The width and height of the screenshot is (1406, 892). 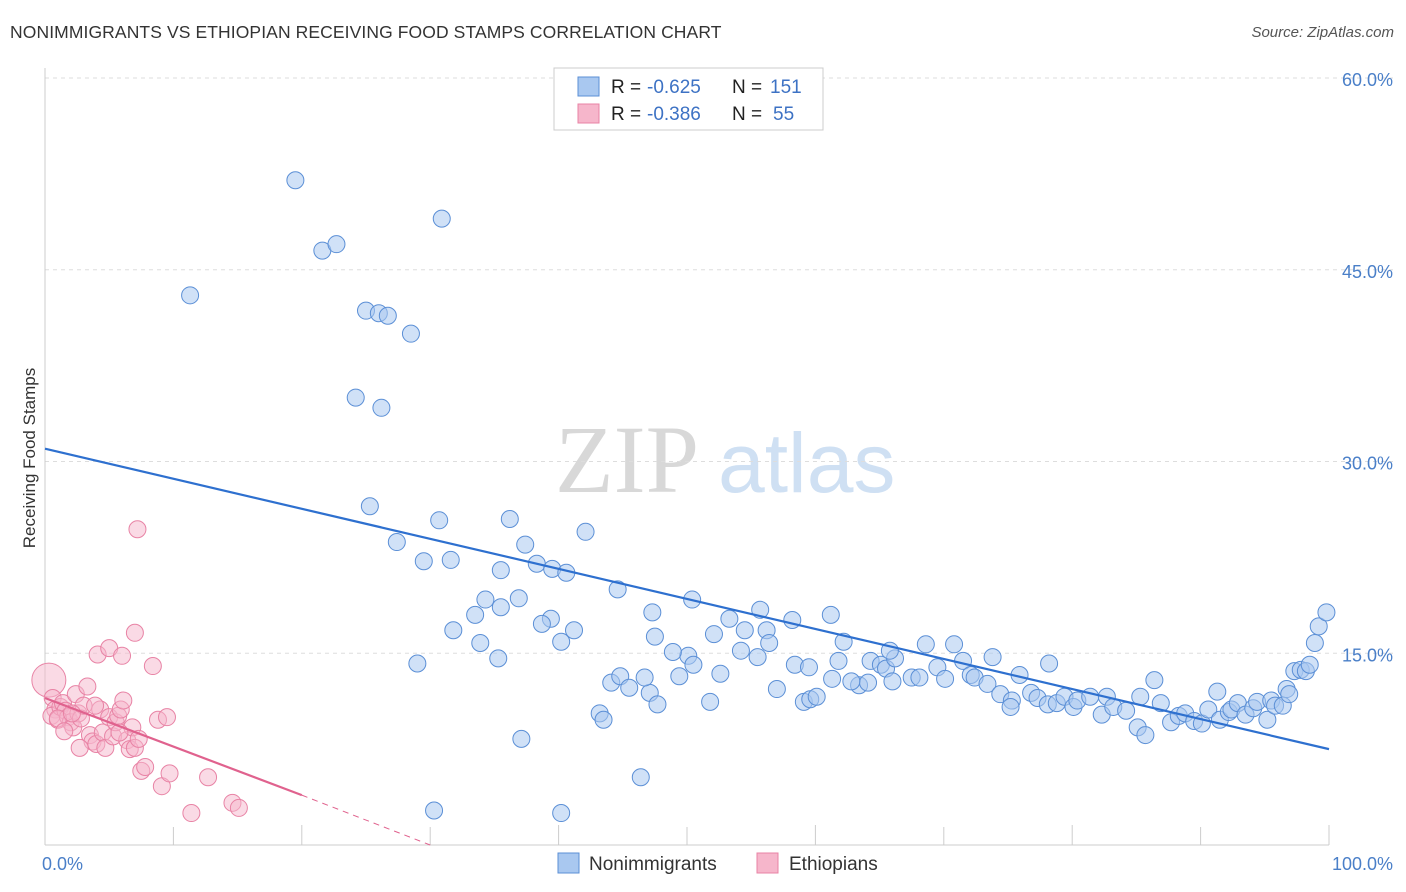 I want to click on legend-r-value-2: -0.386, so click(x=674, y=114).